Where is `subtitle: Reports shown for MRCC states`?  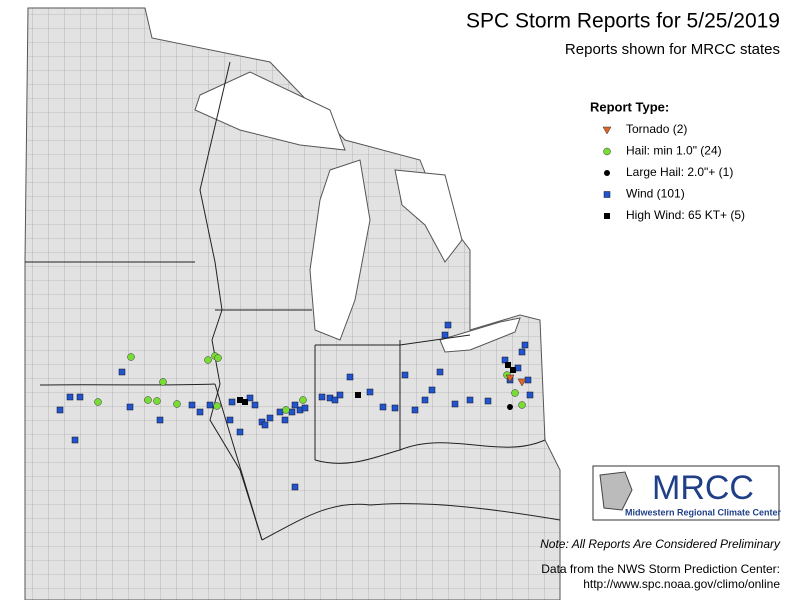
subtitle: Reports shown for MRCC states is located at coordinates (672, 49).